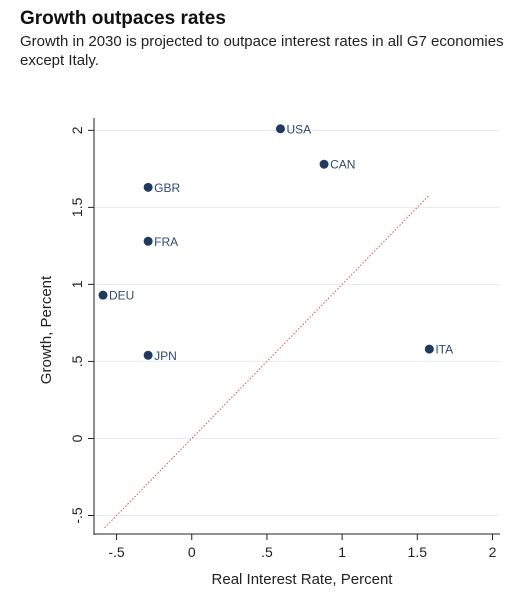 The height and width of the screenshot is (596, 518). What do you see at coordinates (429, 349) in the screenshot?
I see `data-point-ita` at bounding box center [429, 349].